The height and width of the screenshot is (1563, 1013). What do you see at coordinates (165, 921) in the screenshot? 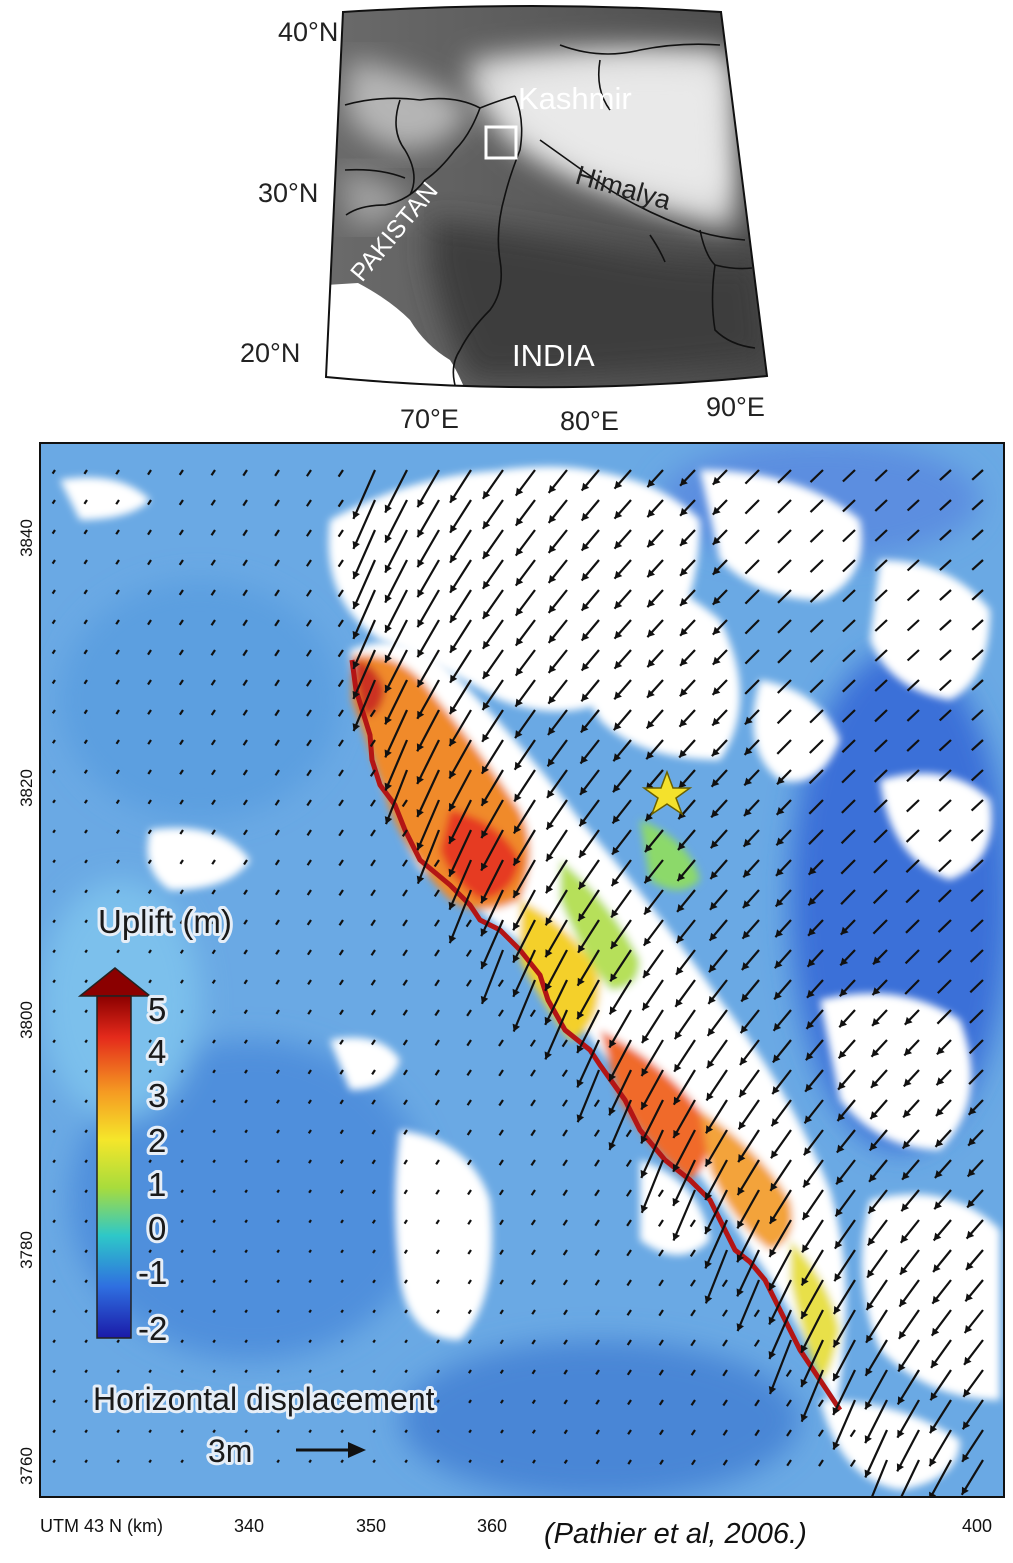
I see `colorbar-title: Uplift (m)` at bounding box center [165, 921].